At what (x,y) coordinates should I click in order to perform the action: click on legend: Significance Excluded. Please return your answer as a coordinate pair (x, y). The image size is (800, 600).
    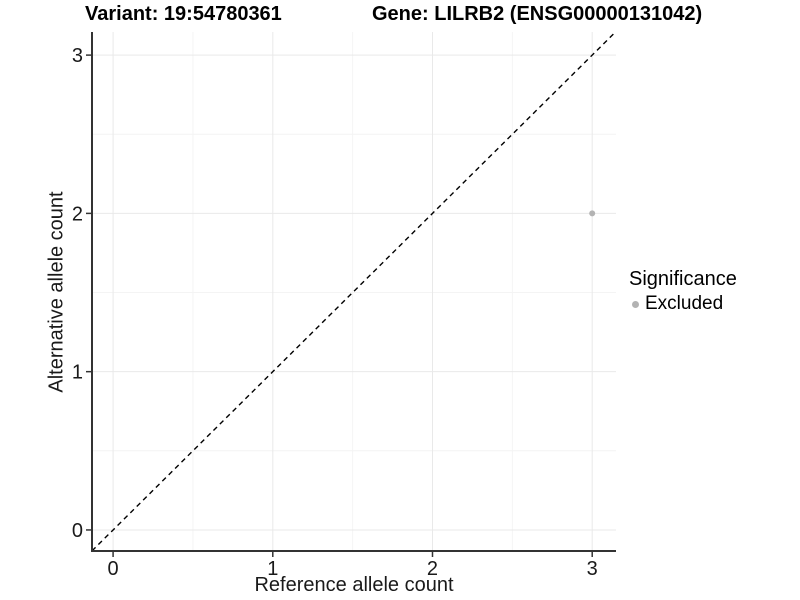
    Looking at the image, I should click on (683, 291).